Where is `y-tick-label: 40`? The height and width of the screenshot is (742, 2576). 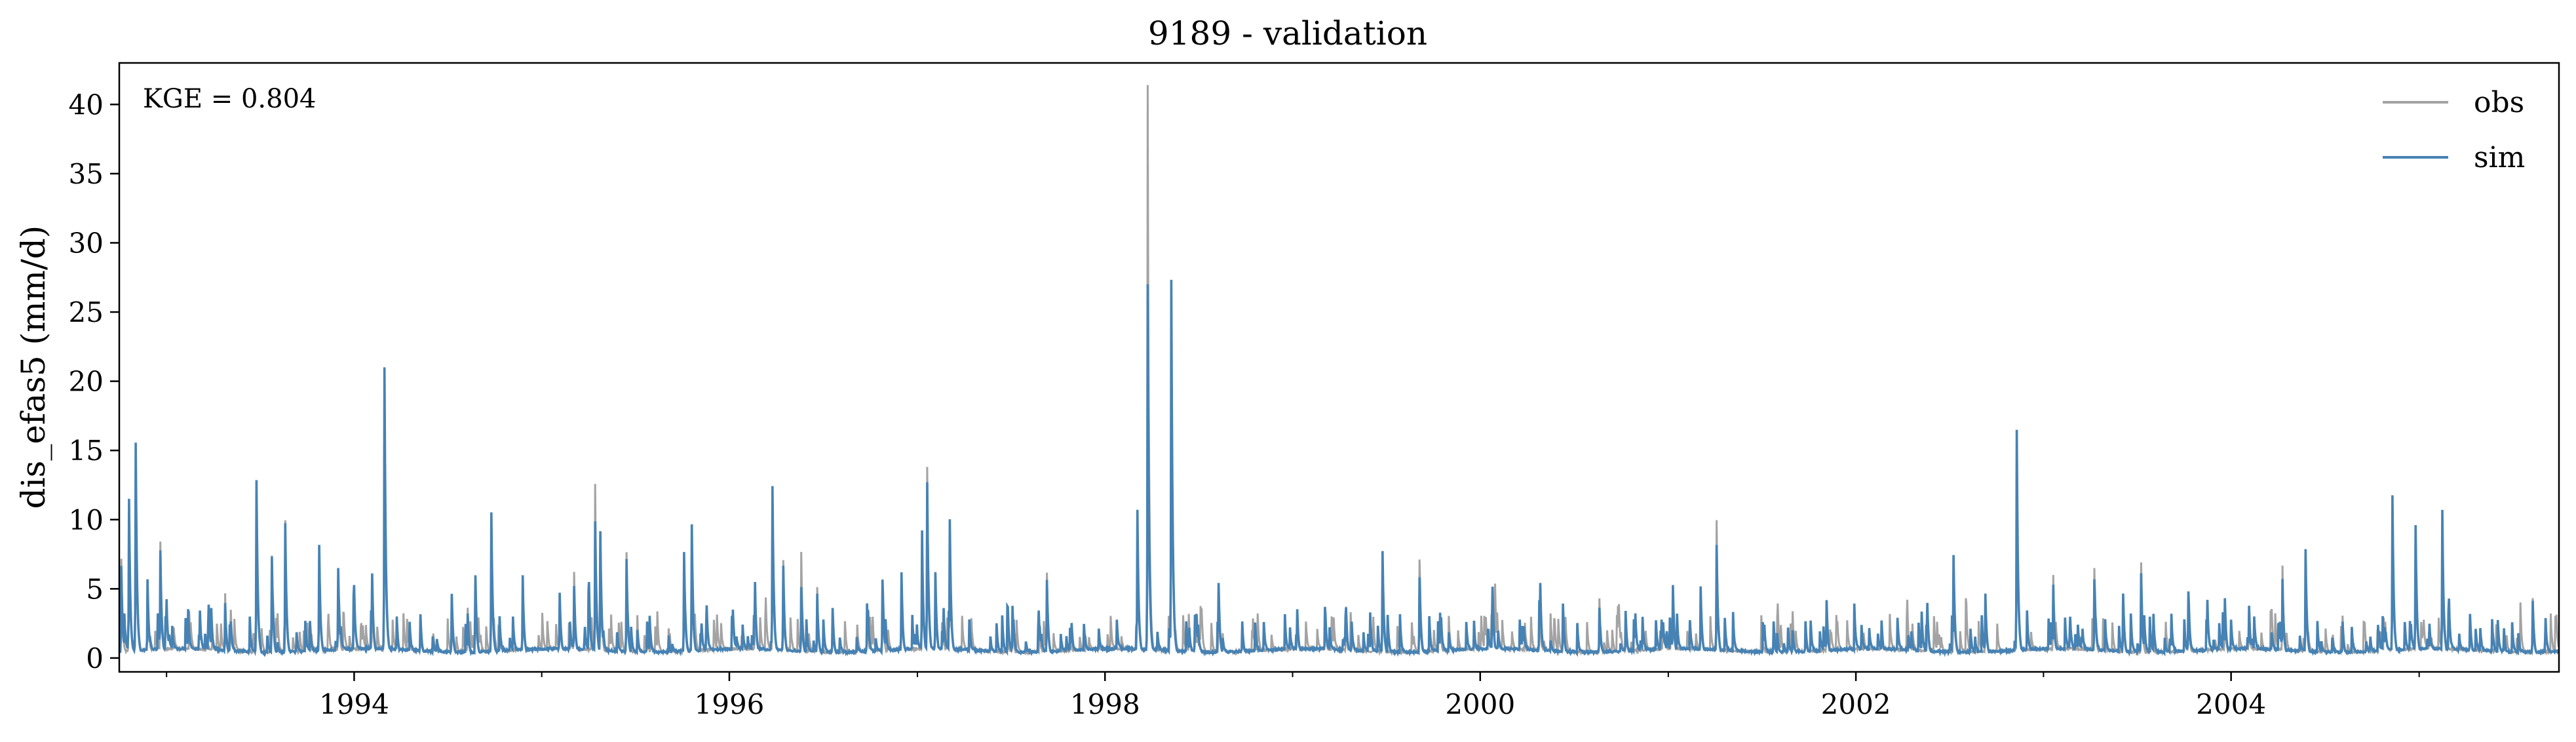 y-tick-label: 40 is located at coordinates (86, 104).